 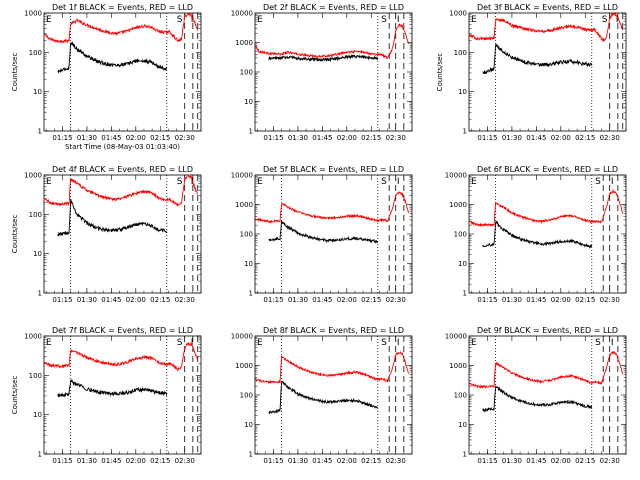 I want to click on chart-title: Det 7f BLACK = Events, RED = LLD, so click(x=122, y=330).